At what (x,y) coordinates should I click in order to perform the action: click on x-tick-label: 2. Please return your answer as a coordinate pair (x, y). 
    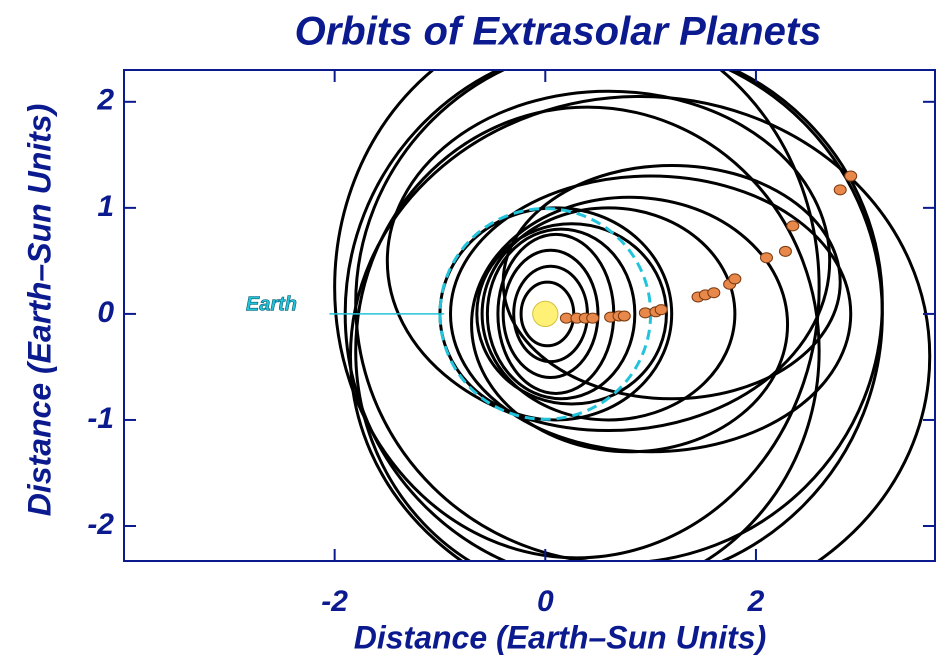
    Looking at the image, I should click on (756, 601).